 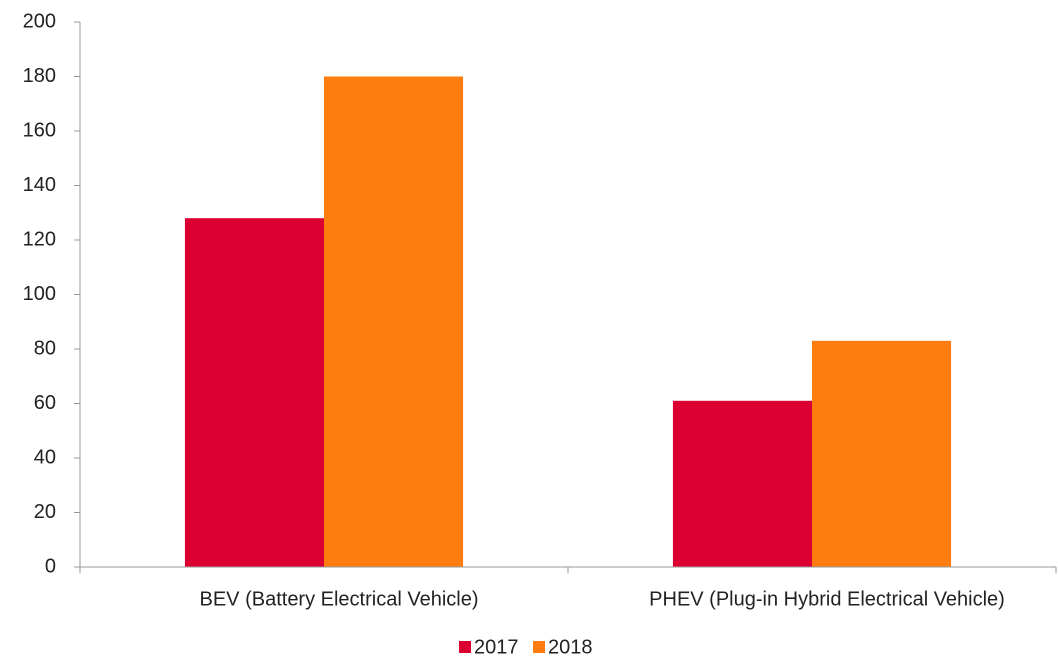 What do you see at coordinates (50, 566) in the screenshot?
I see `y-tick-label: 0` at bounding box center [50, 566].